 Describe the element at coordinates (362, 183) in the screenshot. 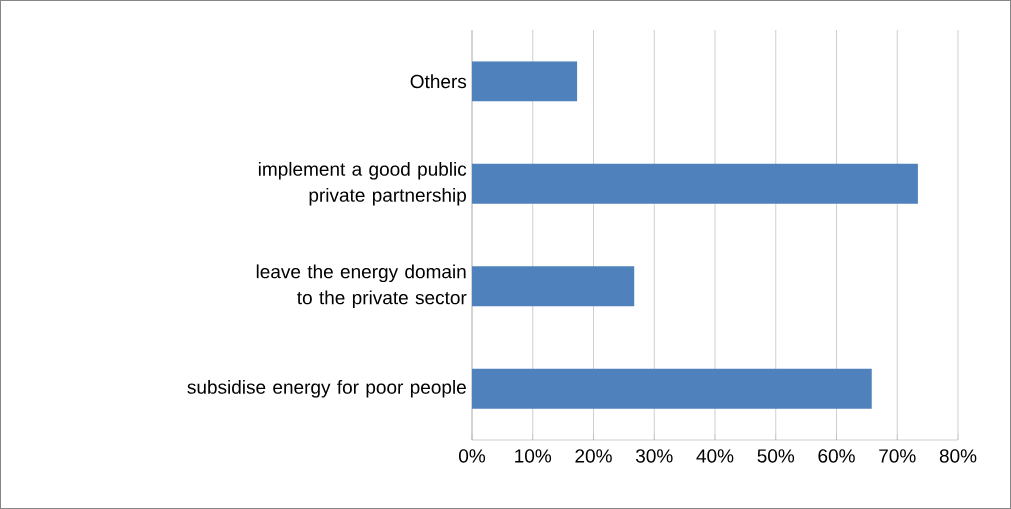

I see `y-tick-label: implement a good public private partnership` at that location.